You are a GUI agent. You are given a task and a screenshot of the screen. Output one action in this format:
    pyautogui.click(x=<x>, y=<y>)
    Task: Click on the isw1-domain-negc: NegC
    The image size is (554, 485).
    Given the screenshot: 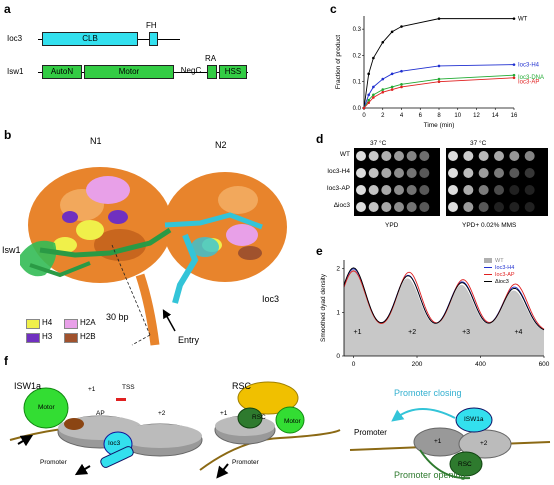 What is the action you would take?
    pyautogui.click(x=191, y=70)
    